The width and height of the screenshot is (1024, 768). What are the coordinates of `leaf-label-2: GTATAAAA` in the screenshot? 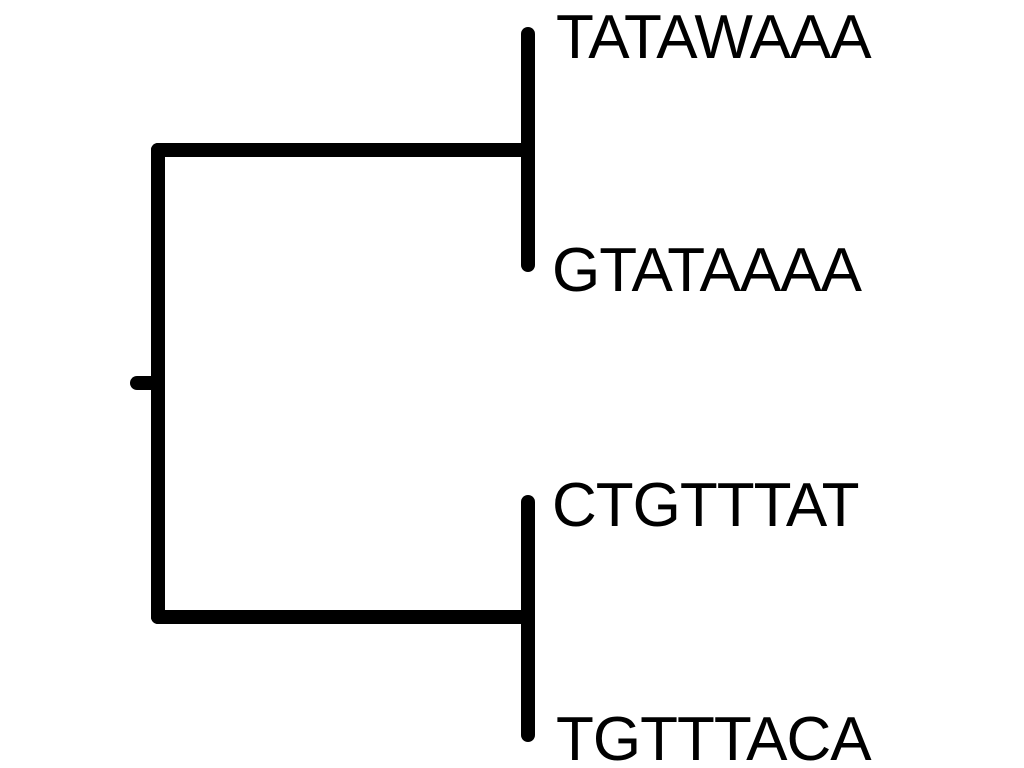 It's located at (707, 270).